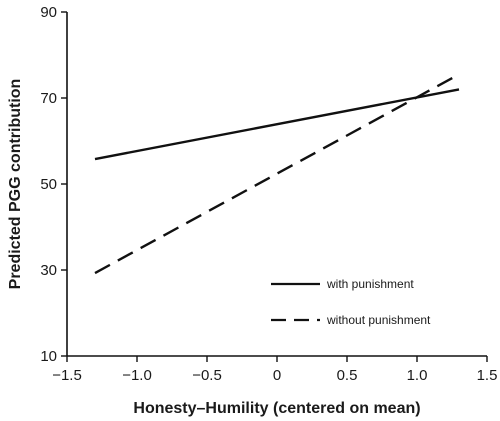 The height and width of the screenshot is (421, 500). I want to click on x-tick-label: 0.5, so click(347, 375).